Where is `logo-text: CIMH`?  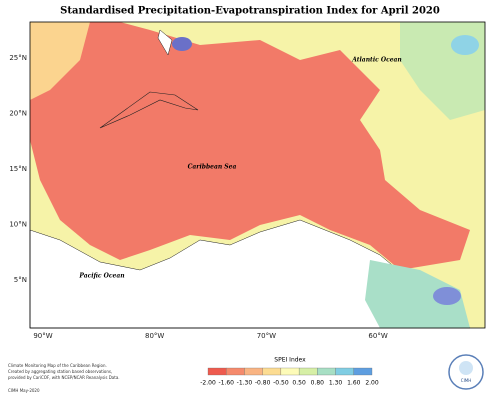
logo-text: CIMH is located at coordinates (466, 380).